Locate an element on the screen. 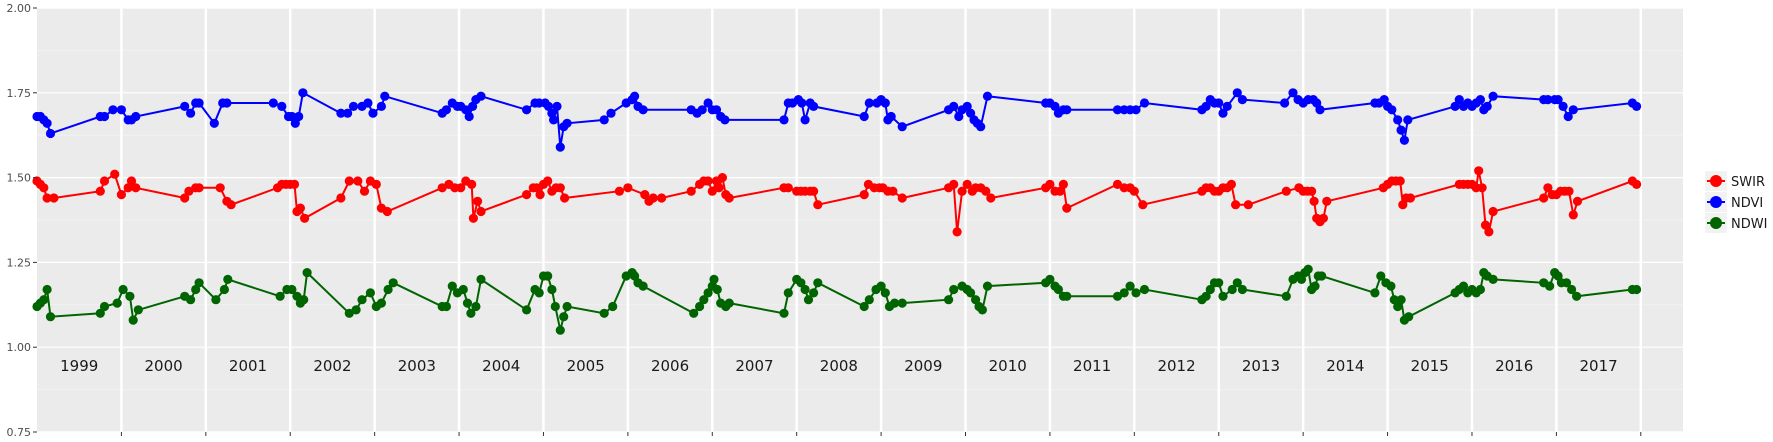 The width and height of the screenshot is (1773, 442). year-label: 2017 is located at coordinates (1598, 366).